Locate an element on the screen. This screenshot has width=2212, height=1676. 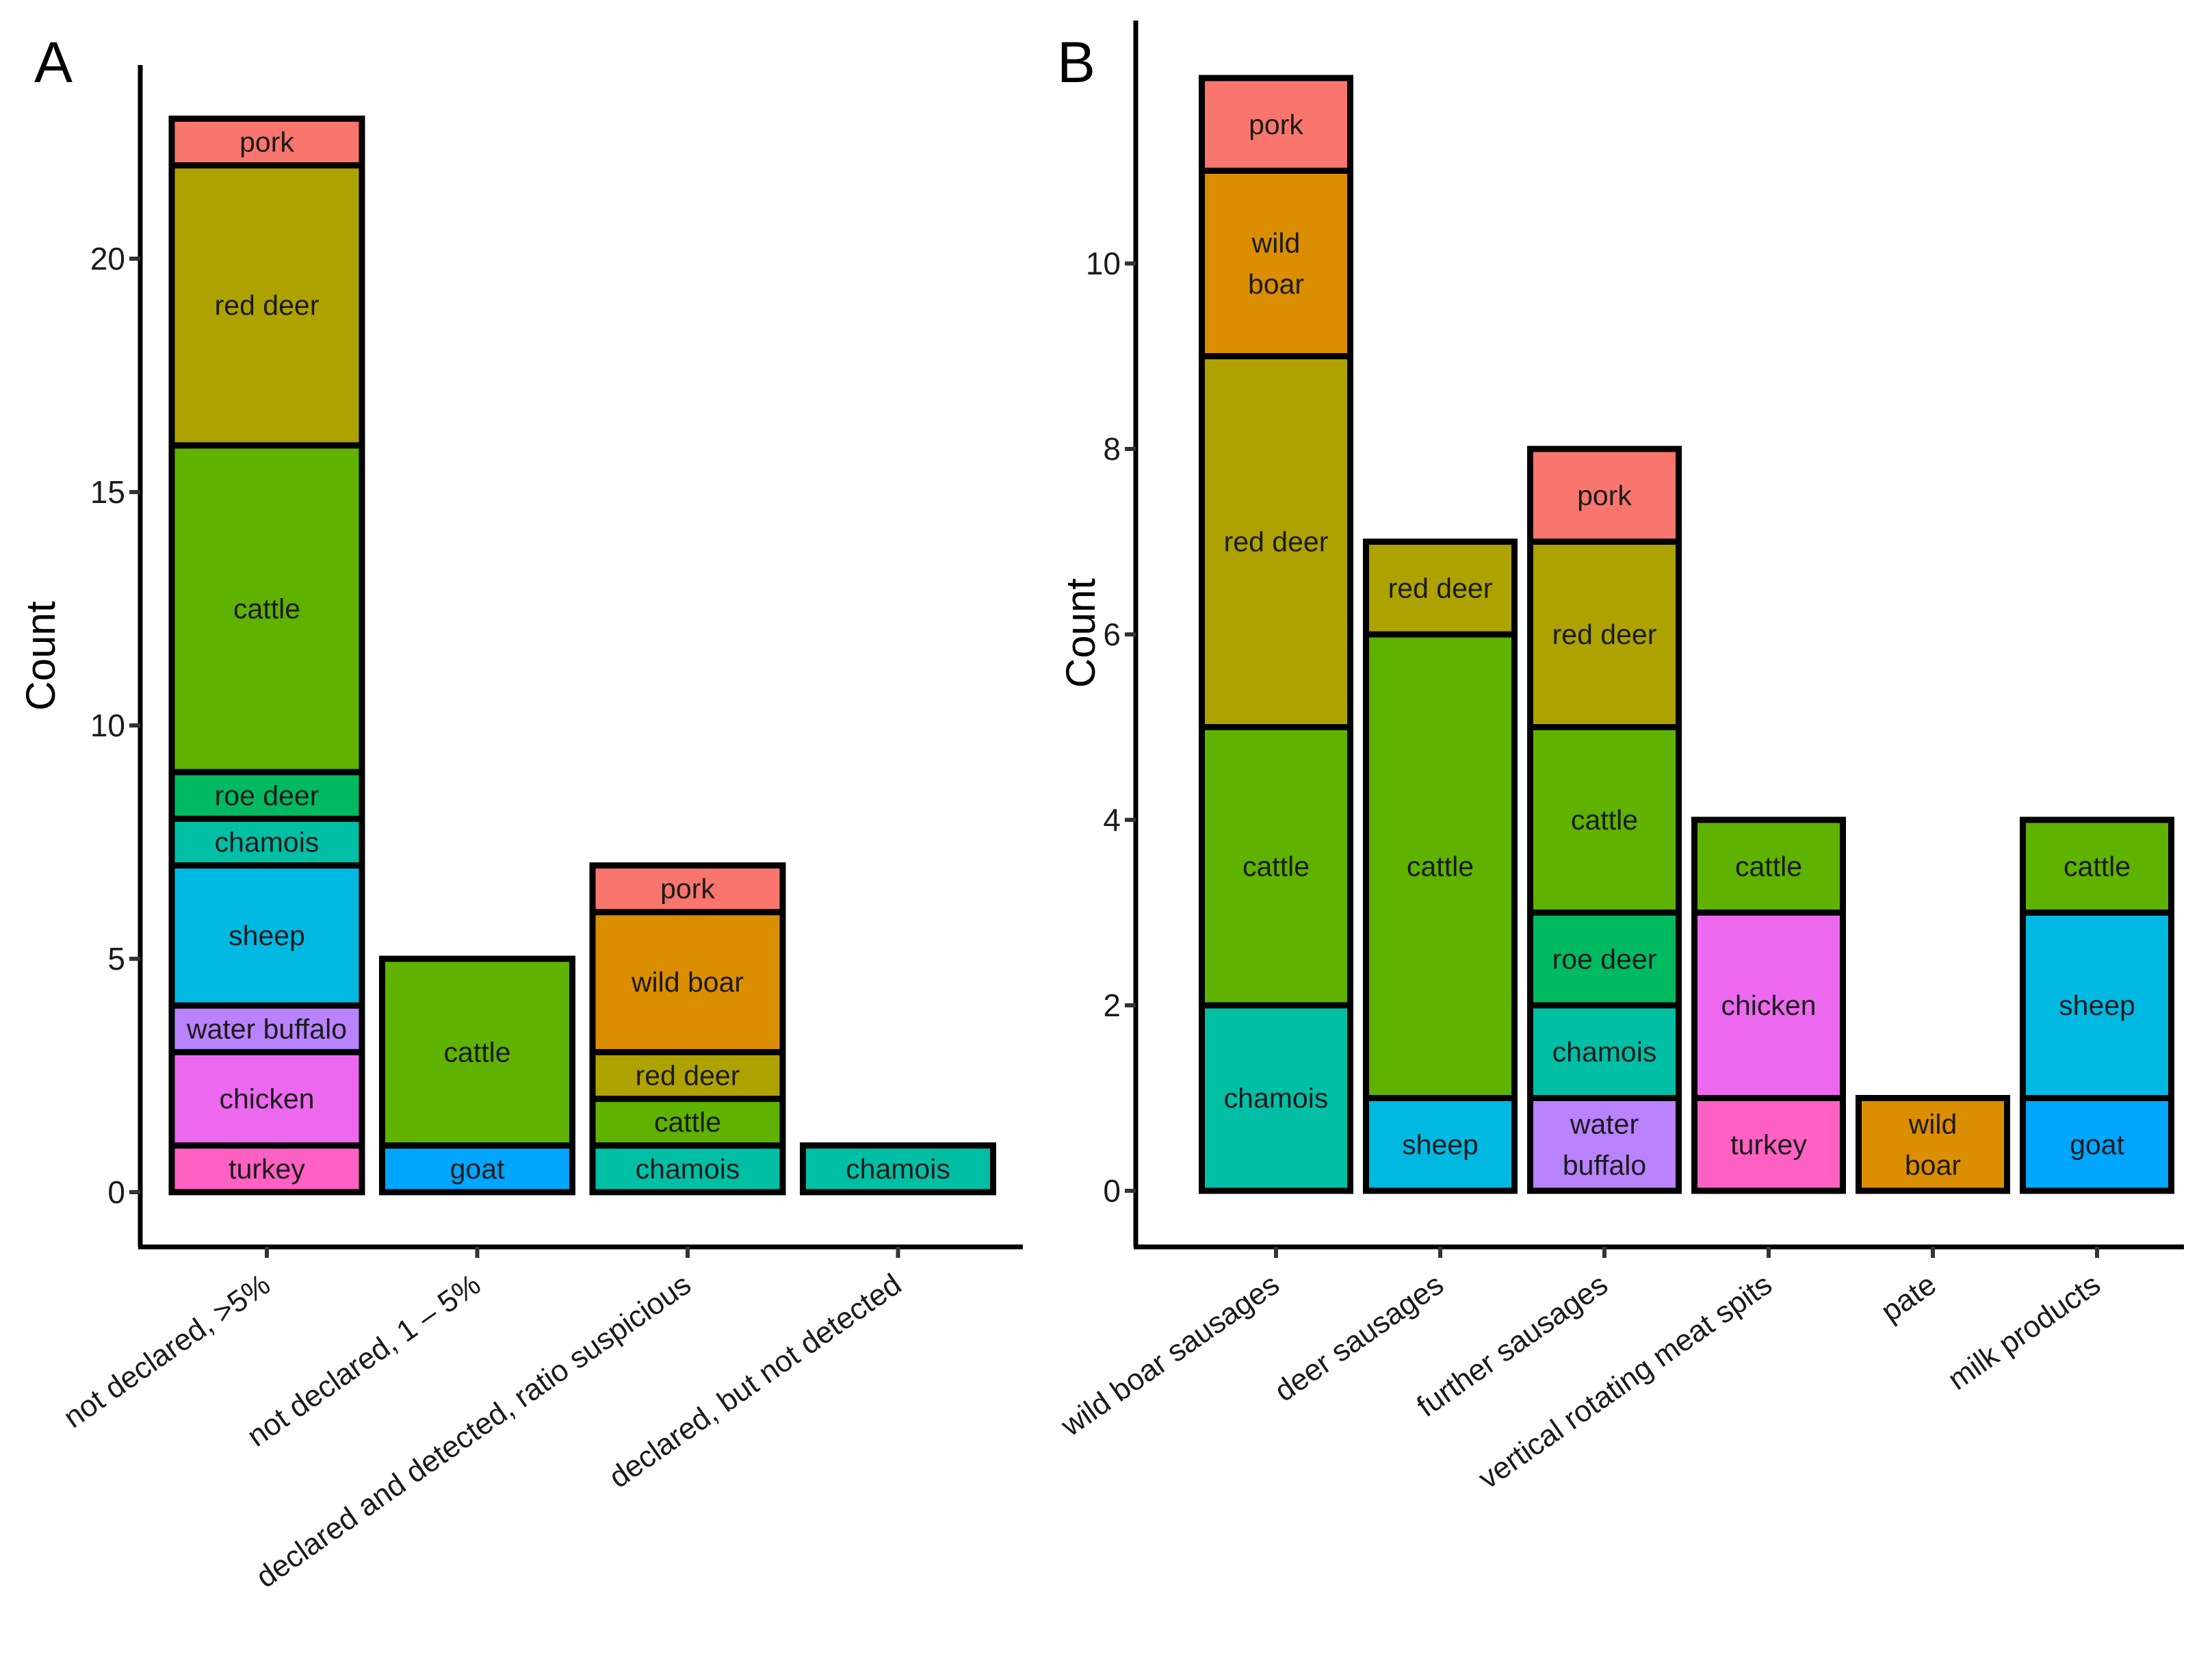
bar-segment-chicken is located at coordinates (266, 1099).